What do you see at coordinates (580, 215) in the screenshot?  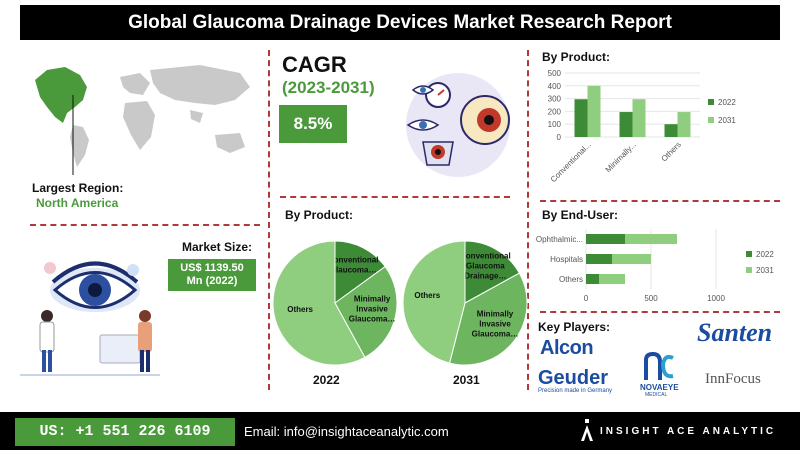 I see `enduser-section-title: By End-User:` at bounding box center [580, 215].